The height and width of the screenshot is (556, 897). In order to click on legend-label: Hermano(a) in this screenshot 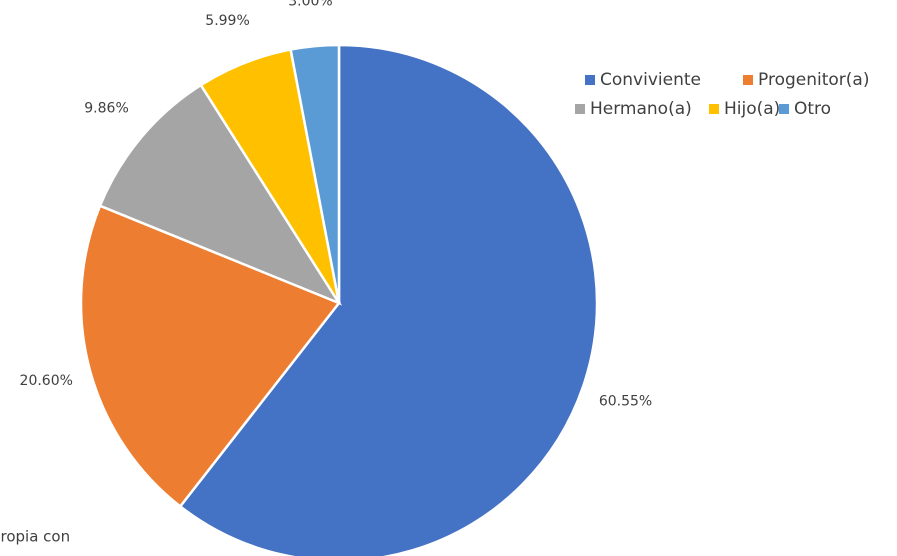, I will do `click(641, 109)`.